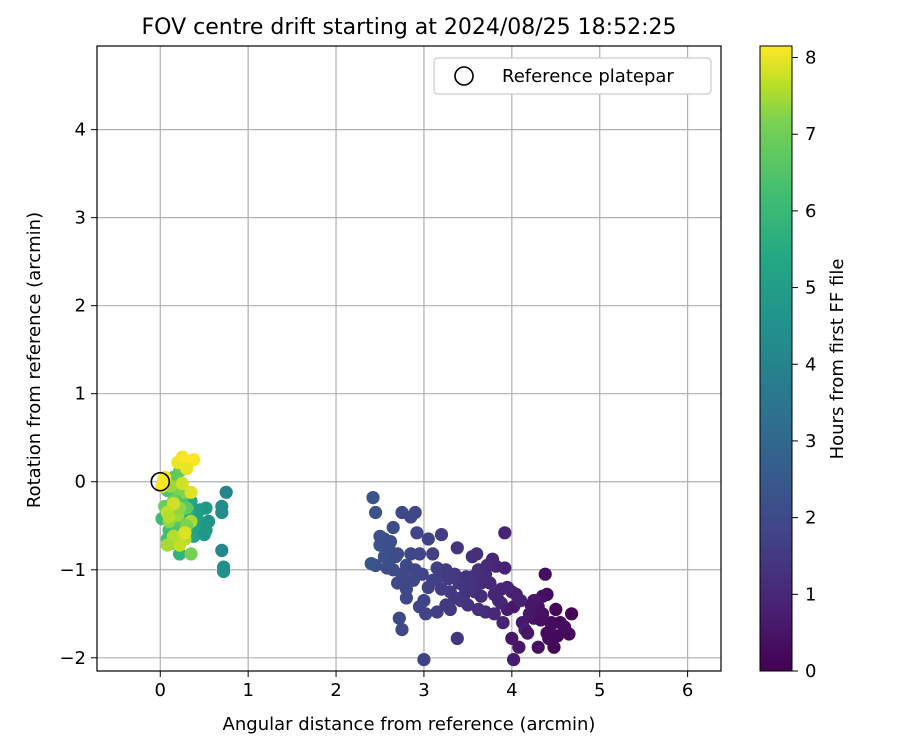  Describe the element at coordinates (80, 130) in the screenshot. I see `y-tick-label: 4` at that location.